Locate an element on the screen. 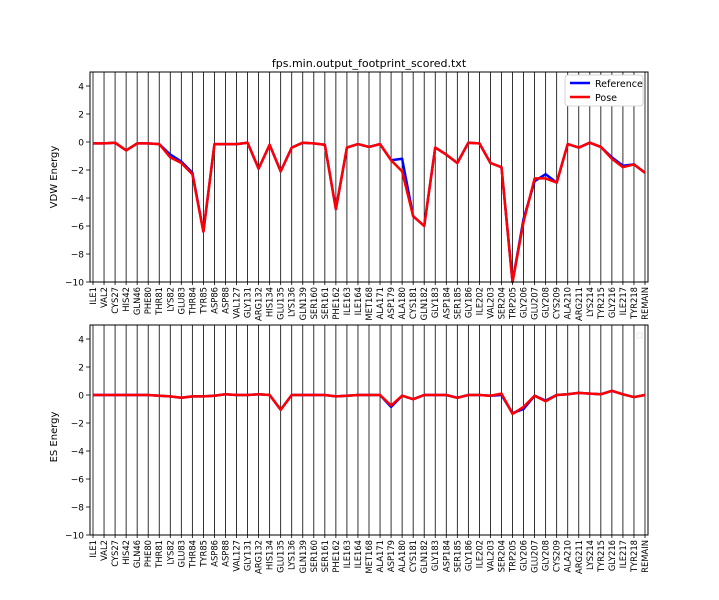 The width and height of the screenshot is (719, 600). legend-pose-label: Pose is located at coordinates (606, 98).